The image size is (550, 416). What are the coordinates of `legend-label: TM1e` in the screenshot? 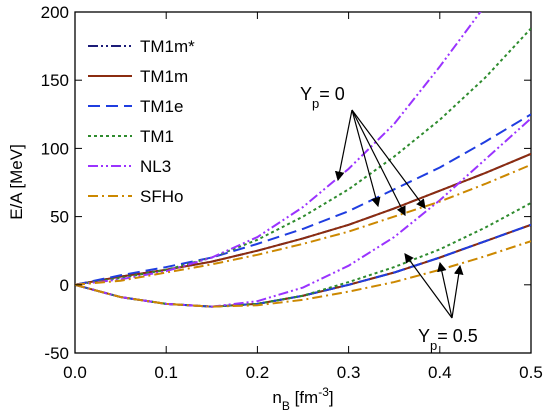 It's located at (161, 106).